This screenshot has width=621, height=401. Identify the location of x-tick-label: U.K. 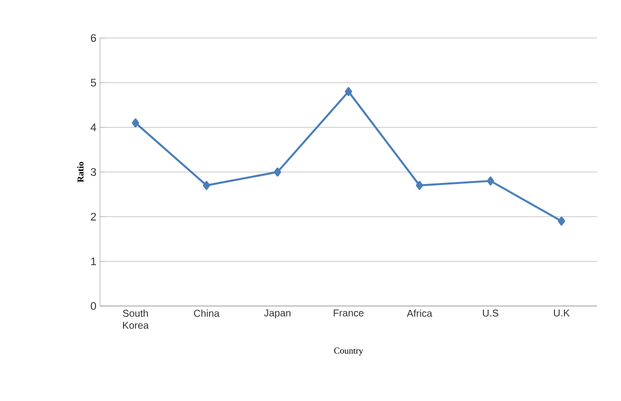
(562, 313).